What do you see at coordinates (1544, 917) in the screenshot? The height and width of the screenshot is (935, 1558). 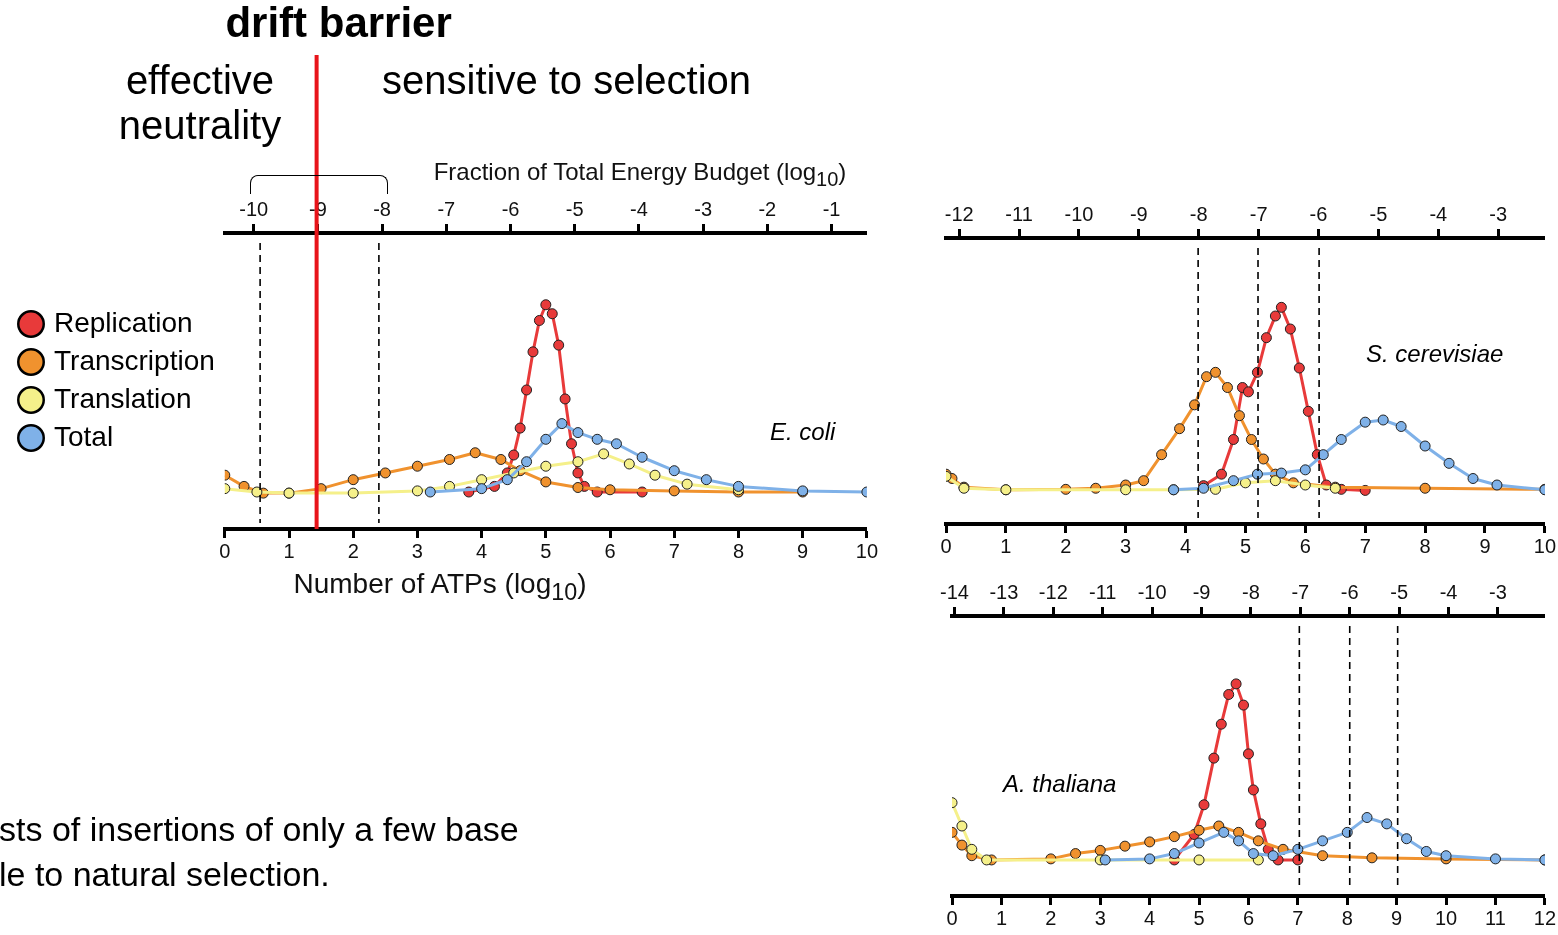 I see `x-tick-label: 12` at bounding box center [1544, 917].